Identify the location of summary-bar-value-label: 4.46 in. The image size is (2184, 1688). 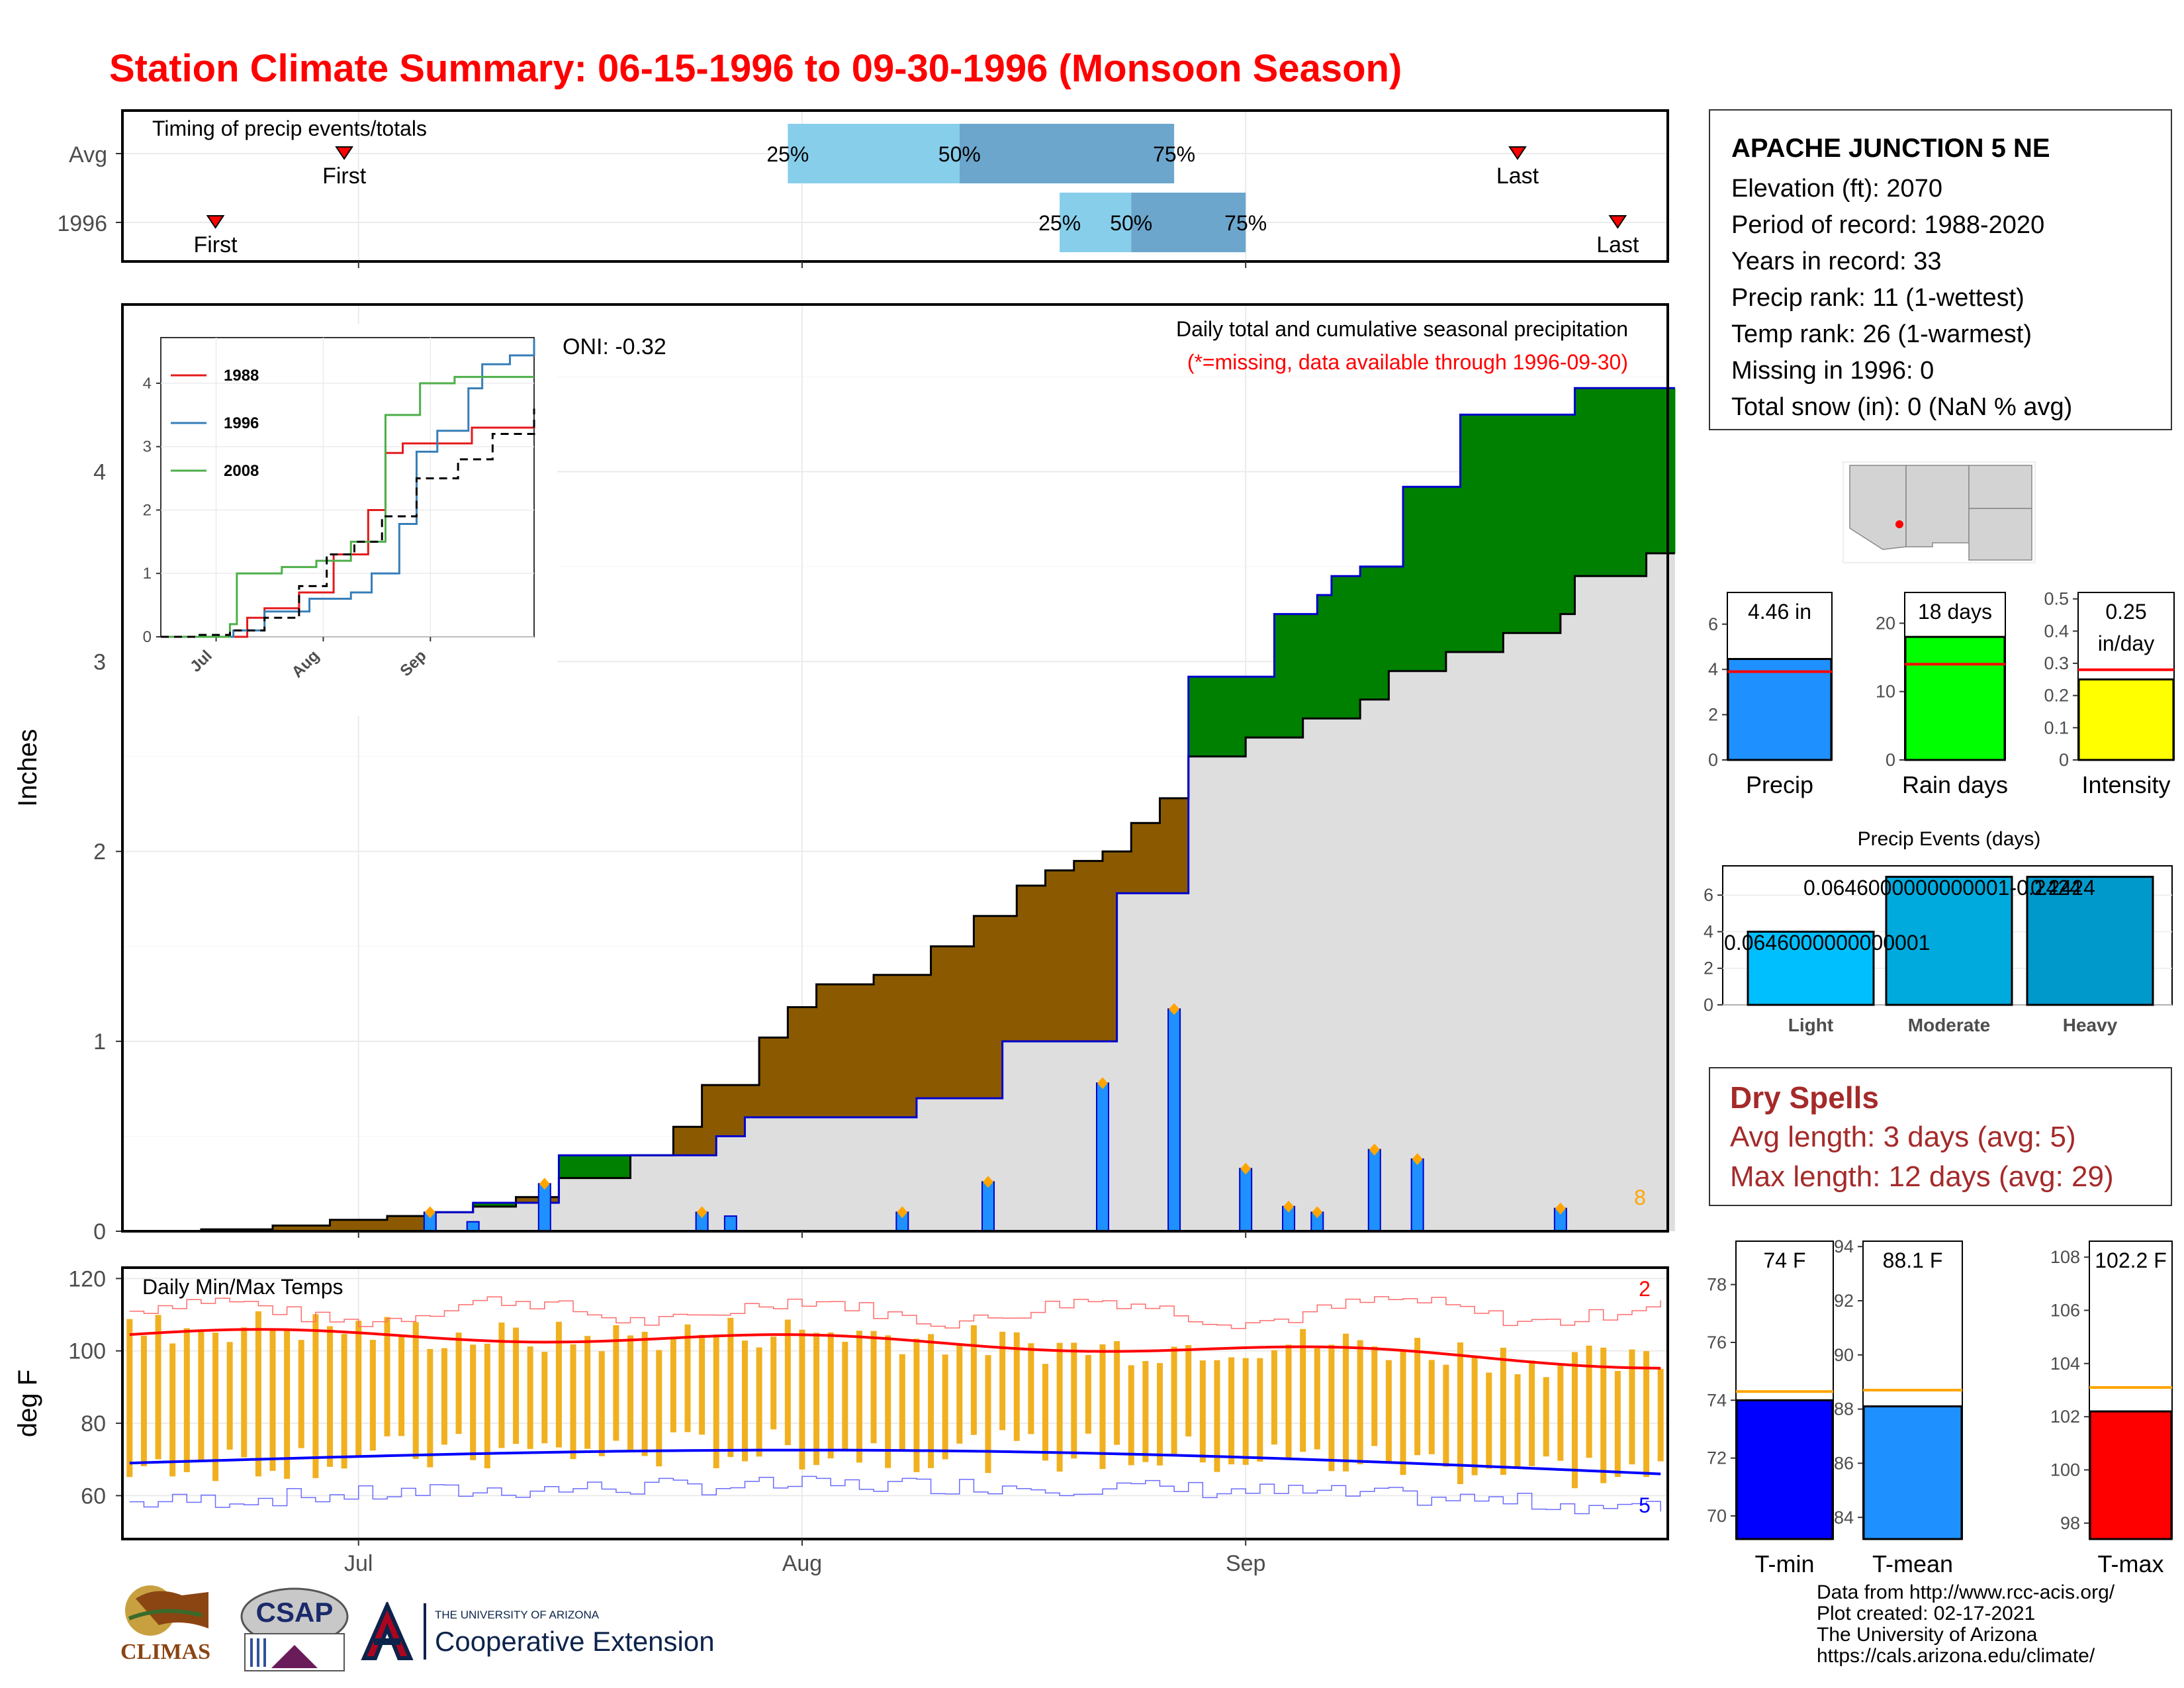
(1780, 612).